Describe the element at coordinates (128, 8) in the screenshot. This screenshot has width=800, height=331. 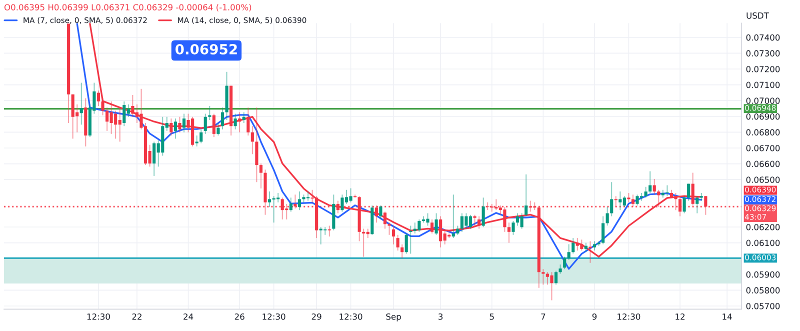
I see `text: O0.06395 H0.06399 L0.06371 C0.06329 -0.00064 (-1.00%)` at that location.